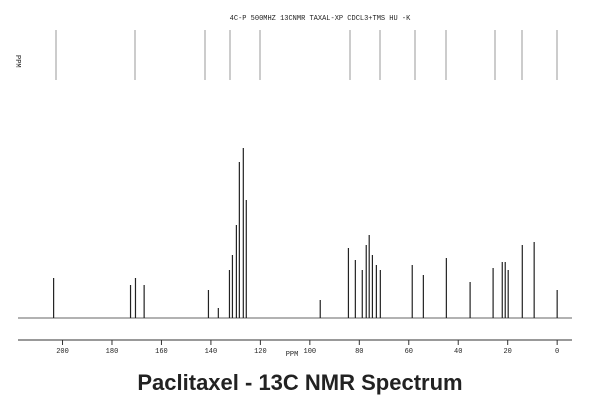  What do you see at coordinates (359, 352) in the screenshot?
I see `x-tick-label: 80` at bounding box center [359, 352].